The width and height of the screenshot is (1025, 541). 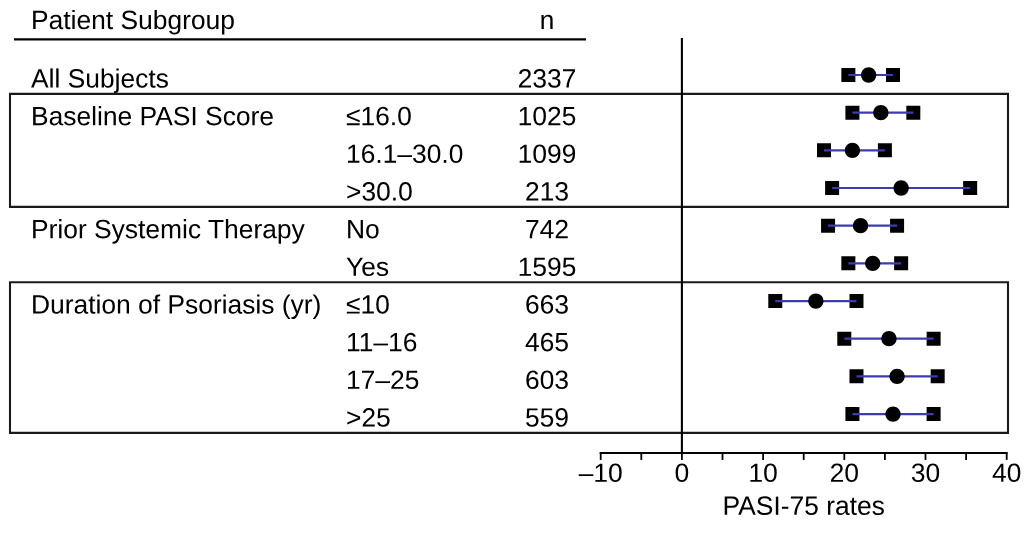 What do you see at coordinates (547, 380) in the screenshot?
I see `y2-tick-label: 603` at bounding box center [547, 380].